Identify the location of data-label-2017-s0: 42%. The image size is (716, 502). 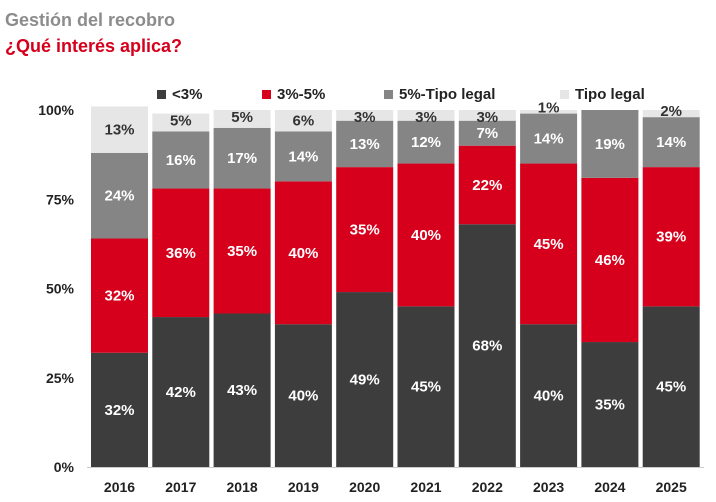
(181, 392).